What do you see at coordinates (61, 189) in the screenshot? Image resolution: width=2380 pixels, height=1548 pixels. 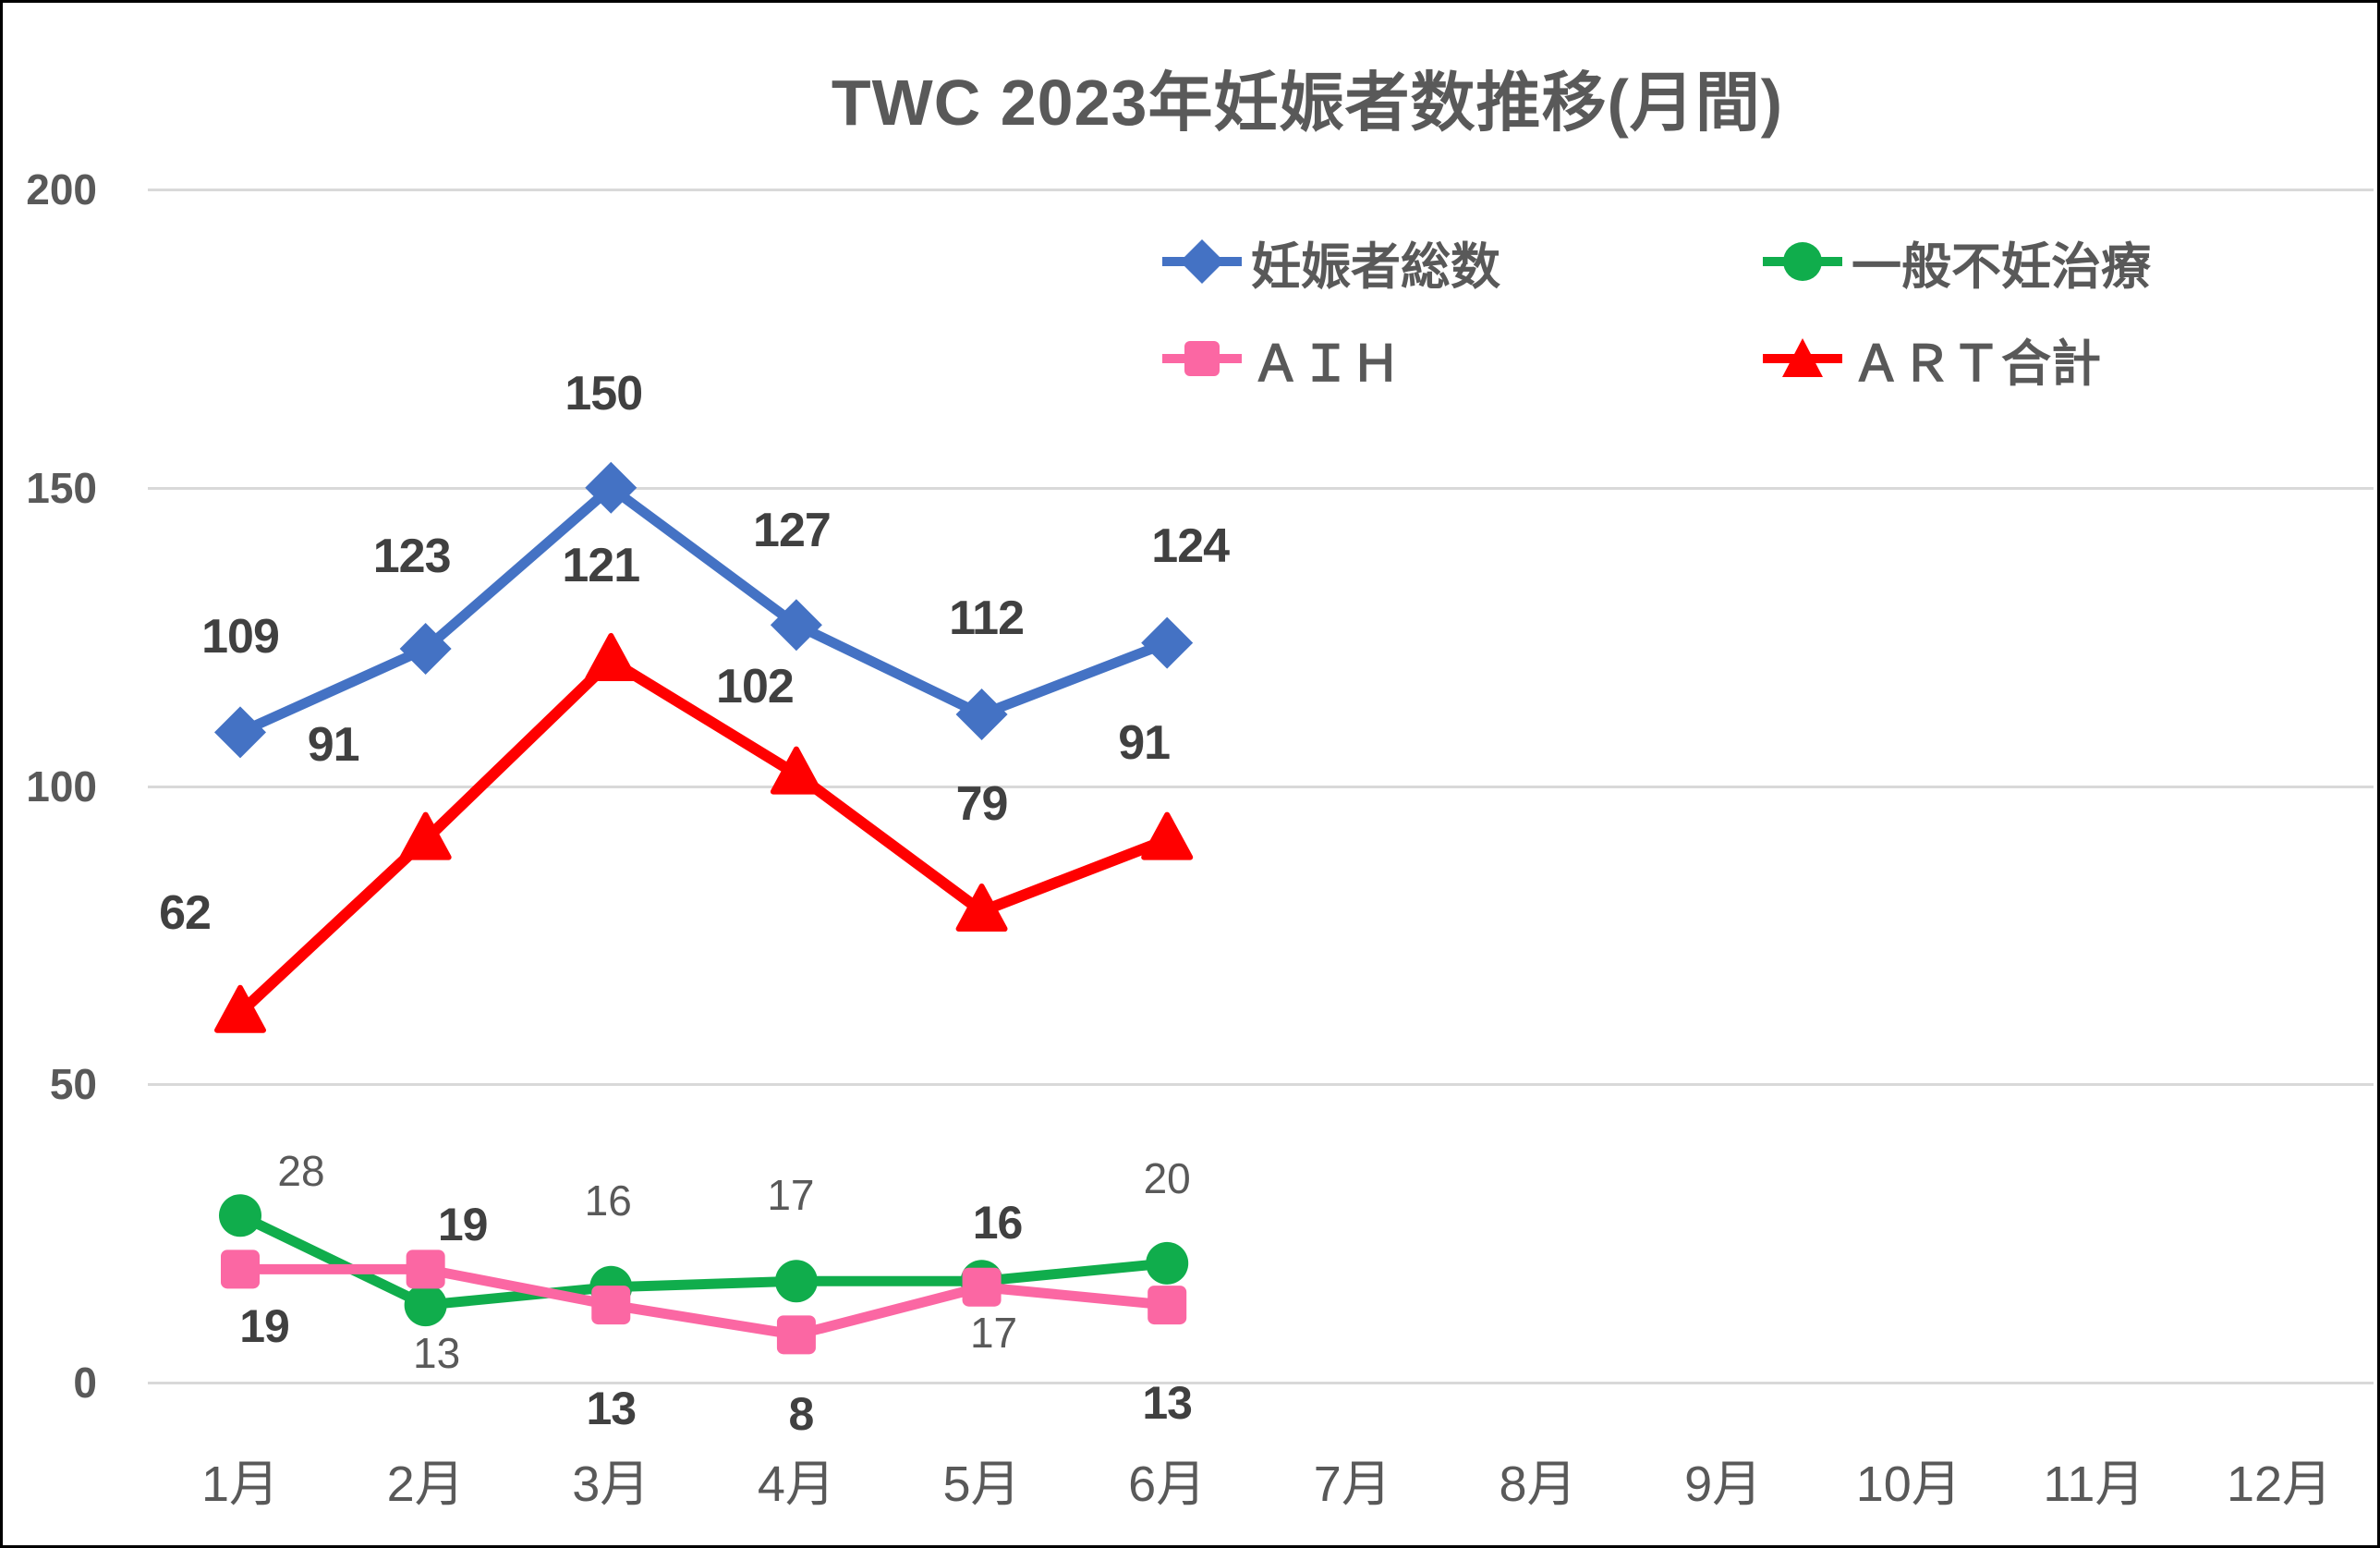 I see `y-tick-label: 200` at bounding box center [61, 189].